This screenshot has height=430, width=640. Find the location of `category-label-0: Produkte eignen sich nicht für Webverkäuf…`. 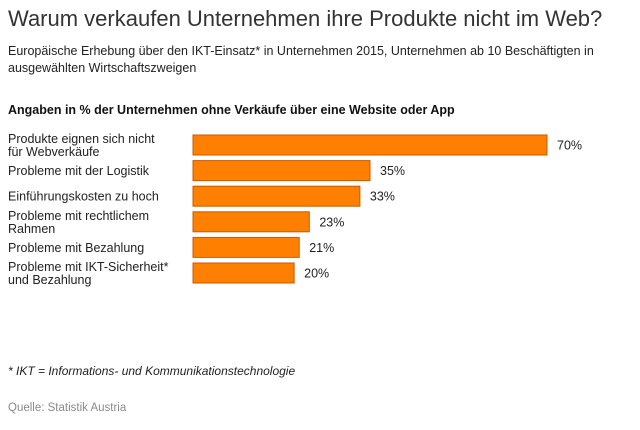

category-label-0: Produkte eignen sich nicht für Webverkäuf… is located at coordinates (81, 145).